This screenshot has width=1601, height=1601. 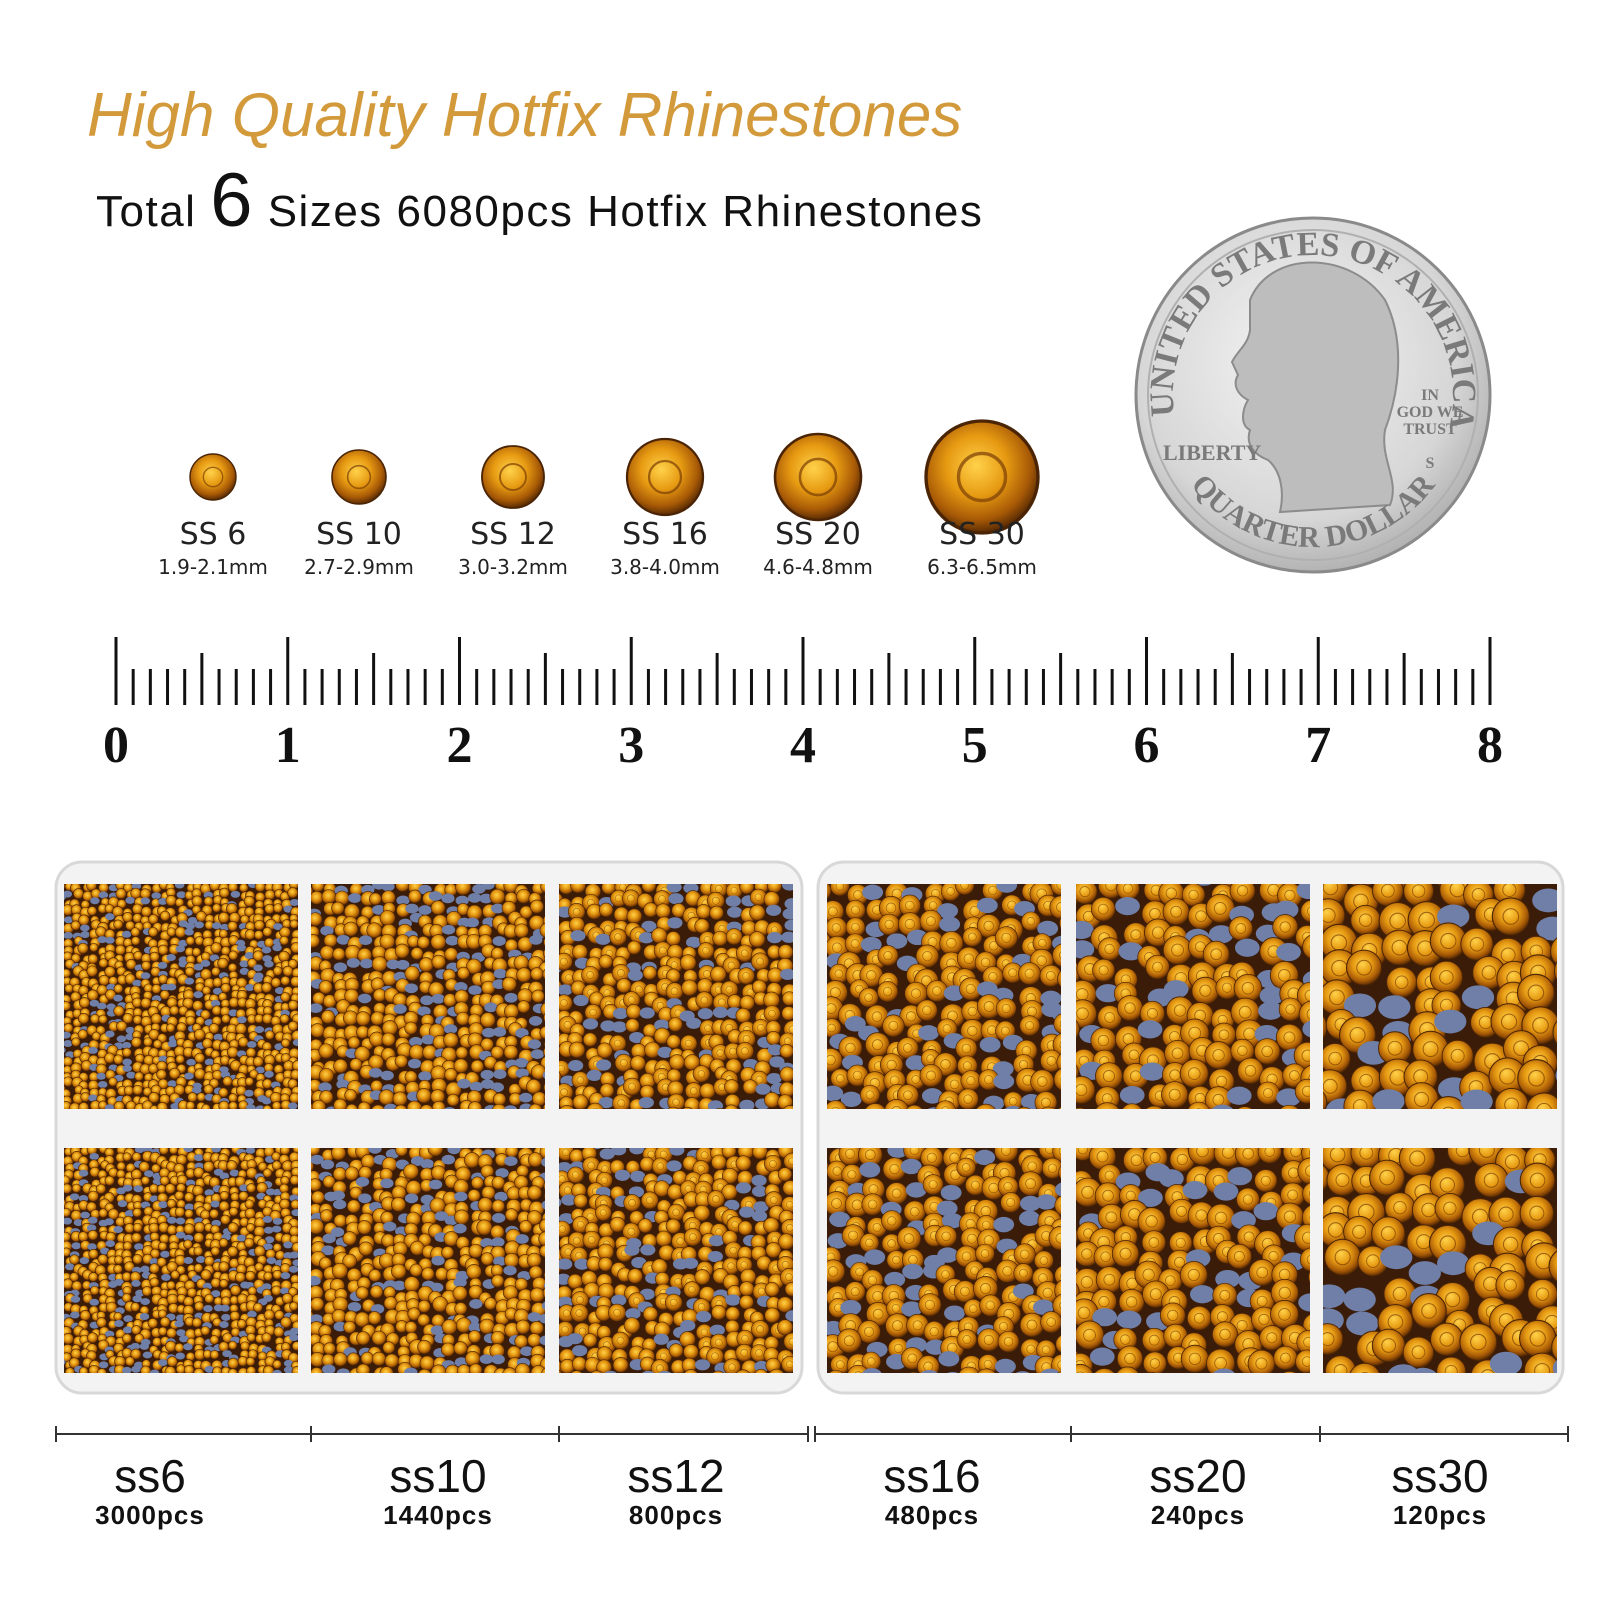 I want to click on stone-facet, so click(x=608, y=929).